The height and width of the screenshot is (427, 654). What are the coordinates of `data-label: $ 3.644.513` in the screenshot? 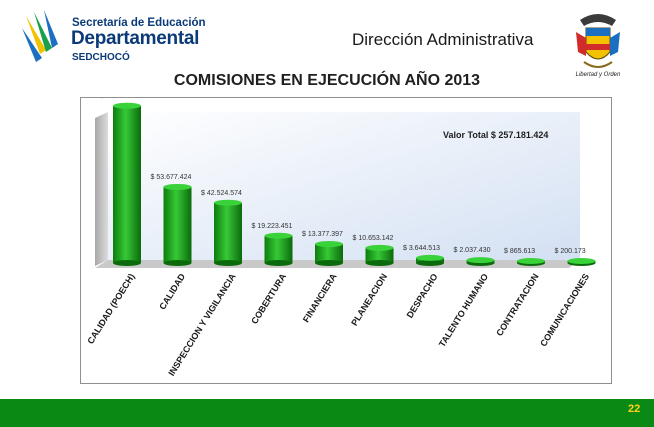 It's located at (421, 248).